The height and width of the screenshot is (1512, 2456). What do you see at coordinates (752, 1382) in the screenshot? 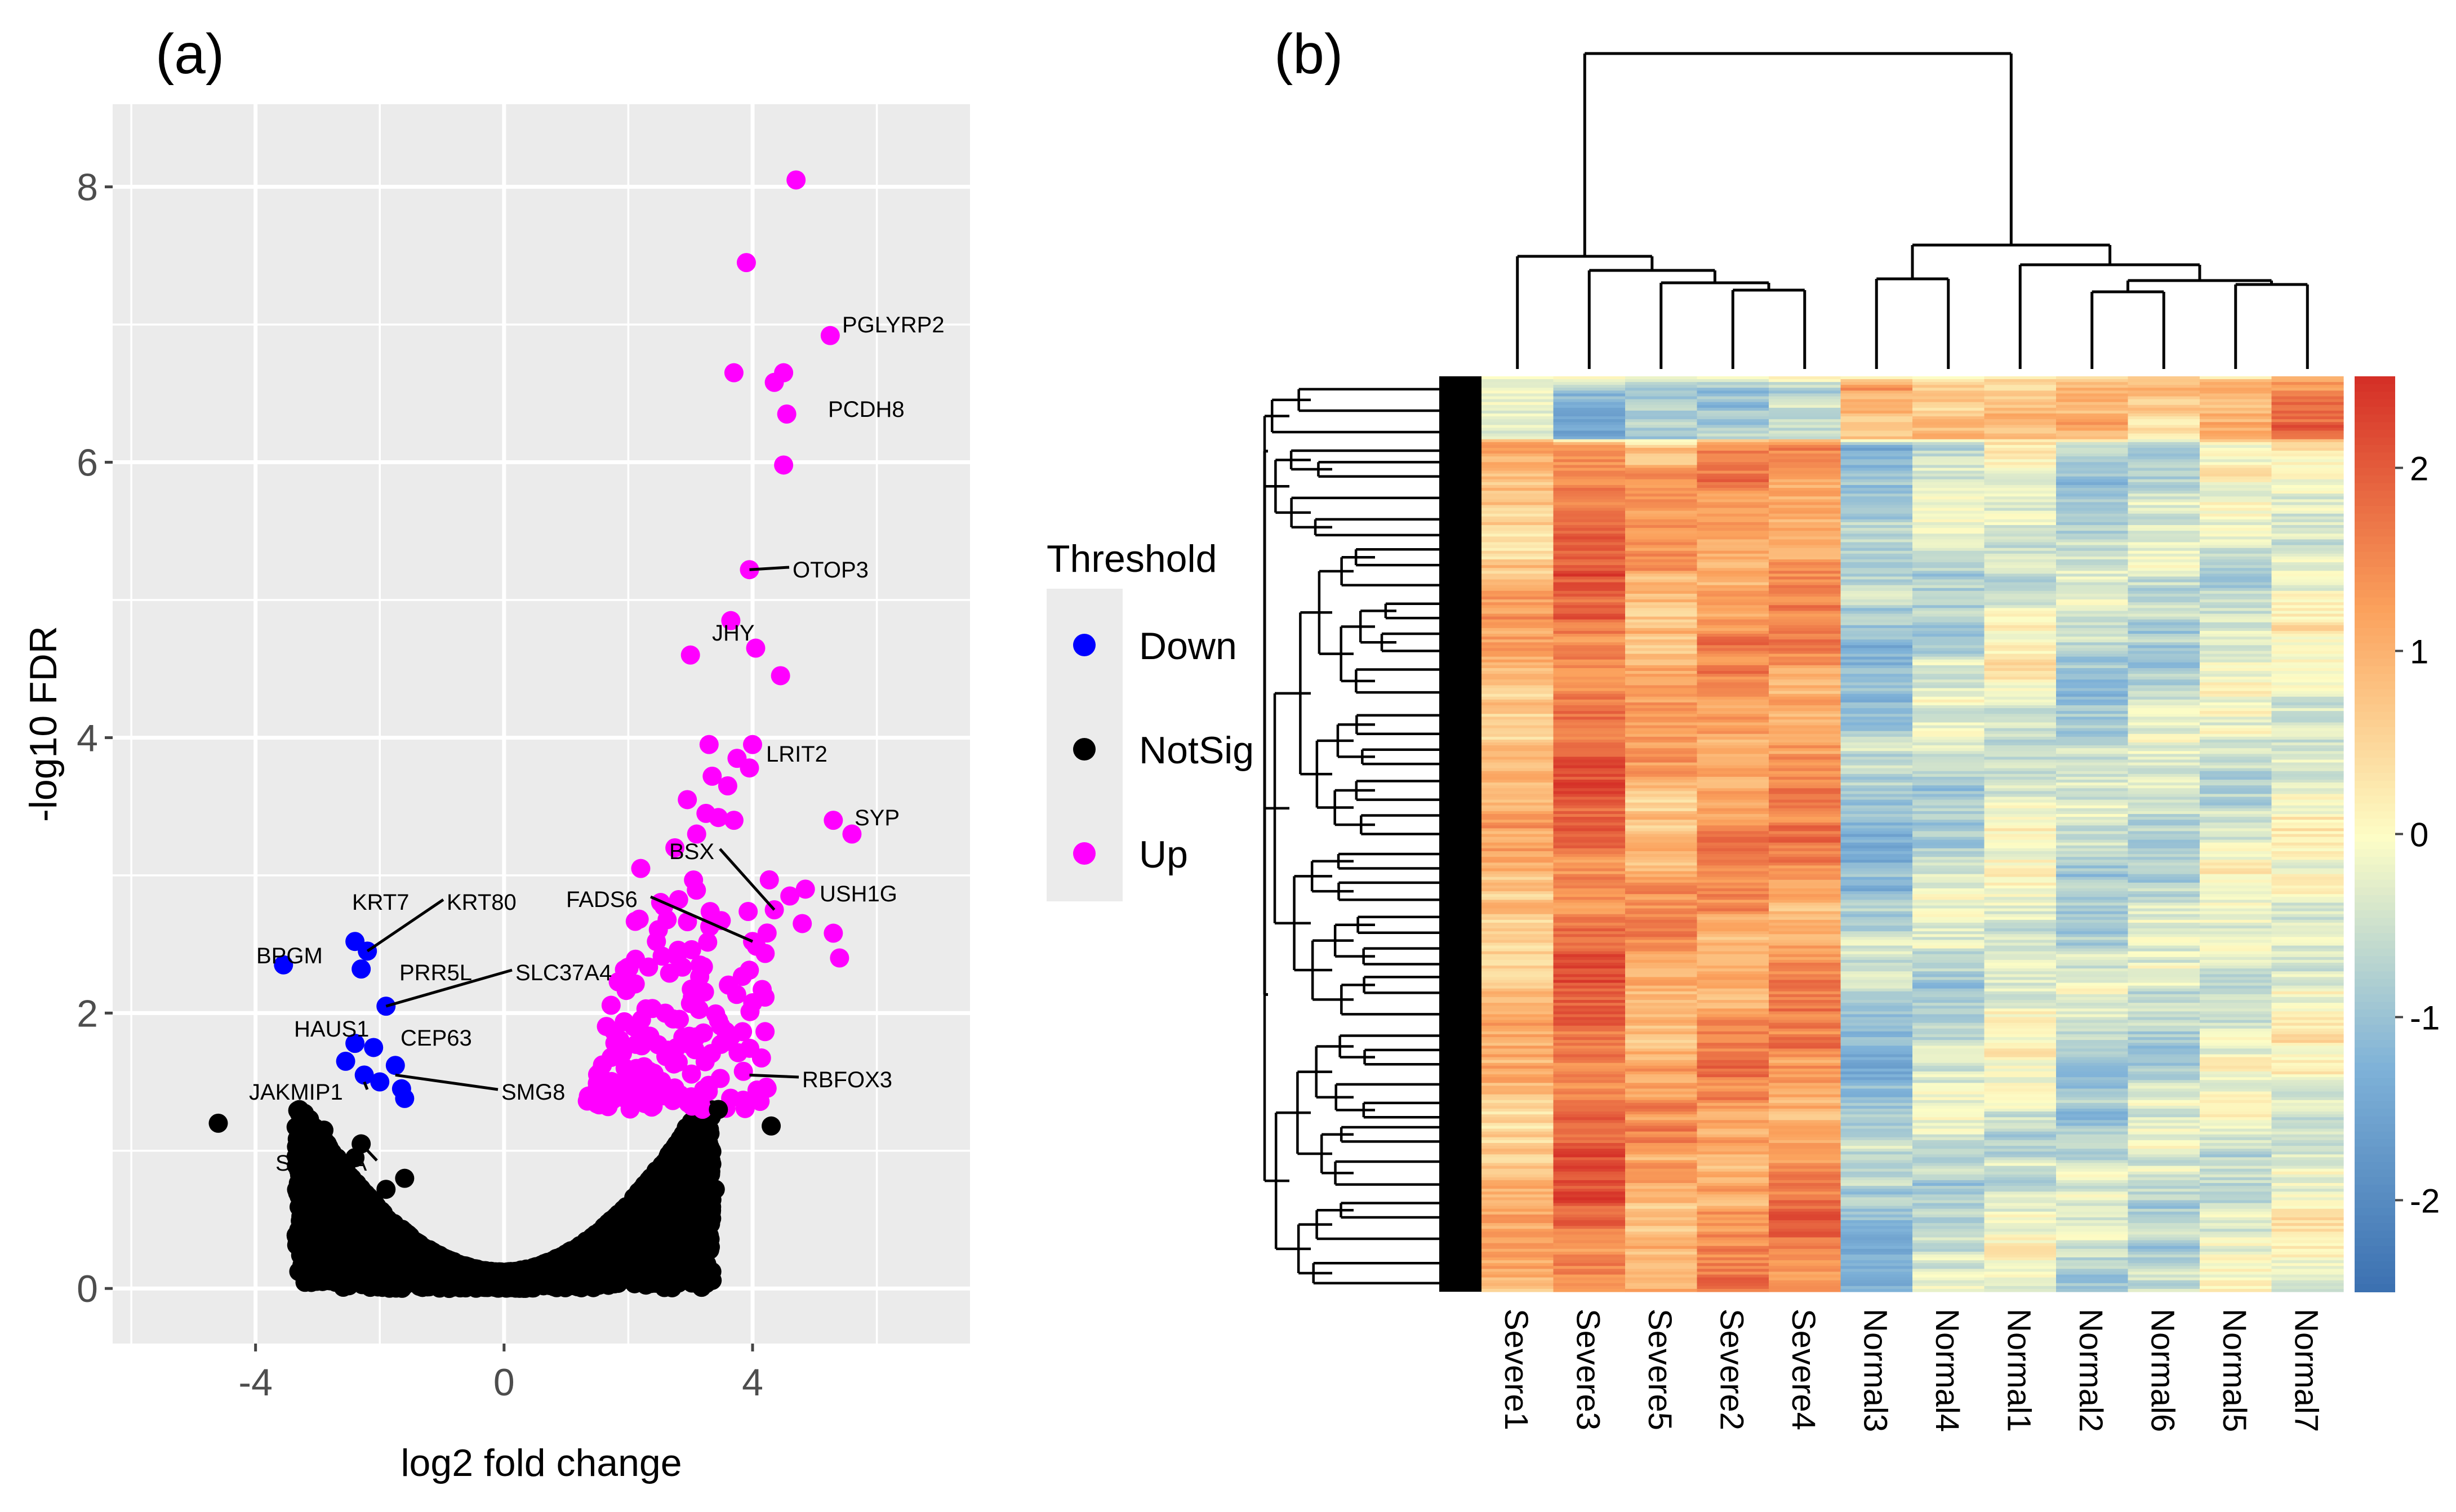
I see `x-tick-label: 4` at bounding box center [752, 1382].